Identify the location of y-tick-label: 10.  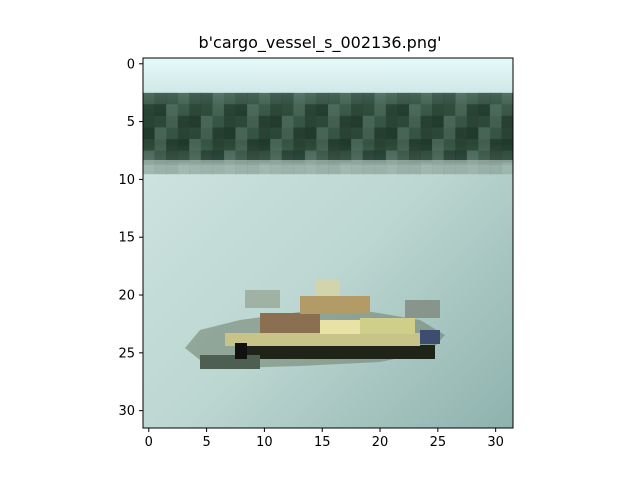
(126, 180).